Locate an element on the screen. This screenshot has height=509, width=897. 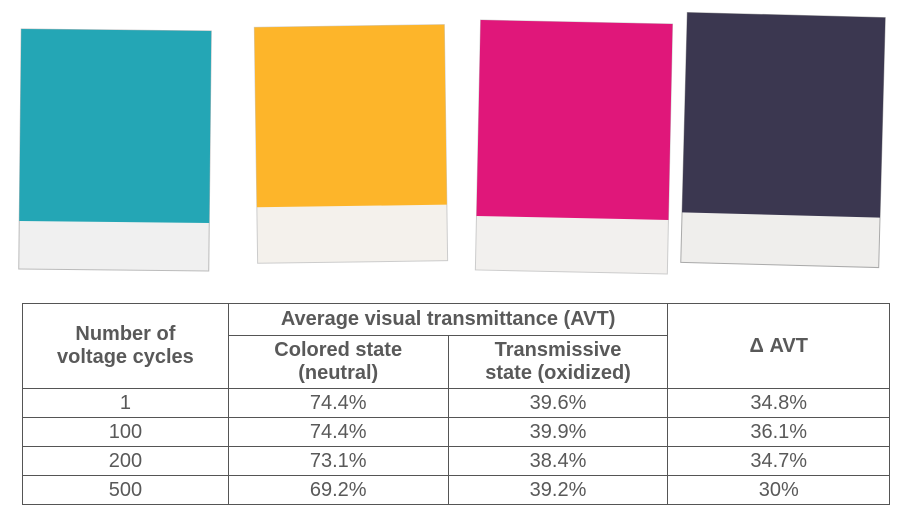
table-cell: 36.1% is located at coordinates (778, 432).